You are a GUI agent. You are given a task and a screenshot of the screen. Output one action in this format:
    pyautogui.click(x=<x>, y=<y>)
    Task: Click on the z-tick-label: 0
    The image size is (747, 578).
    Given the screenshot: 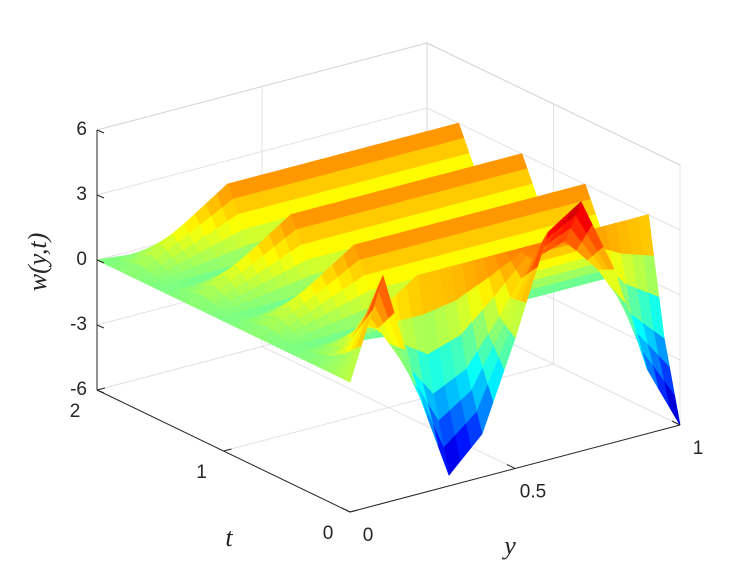 What is the action you would take?
    pyautogui.click(x=81, y=259)
    